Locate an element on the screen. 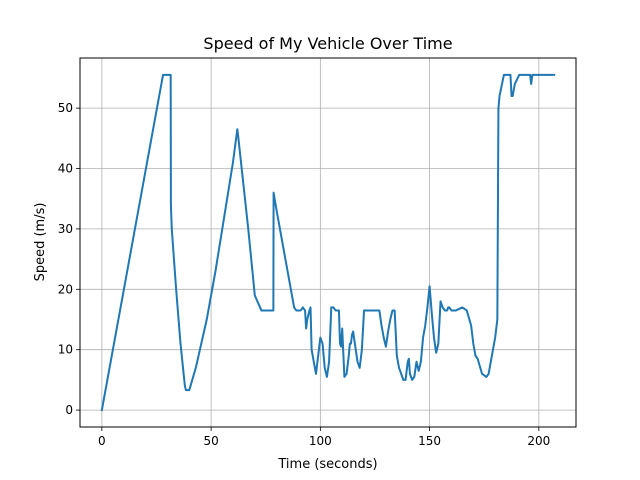 Image resolution: width=640 pixels, height=480 pixels. y-tick-label: 50 is located at coordinates (65, 108).